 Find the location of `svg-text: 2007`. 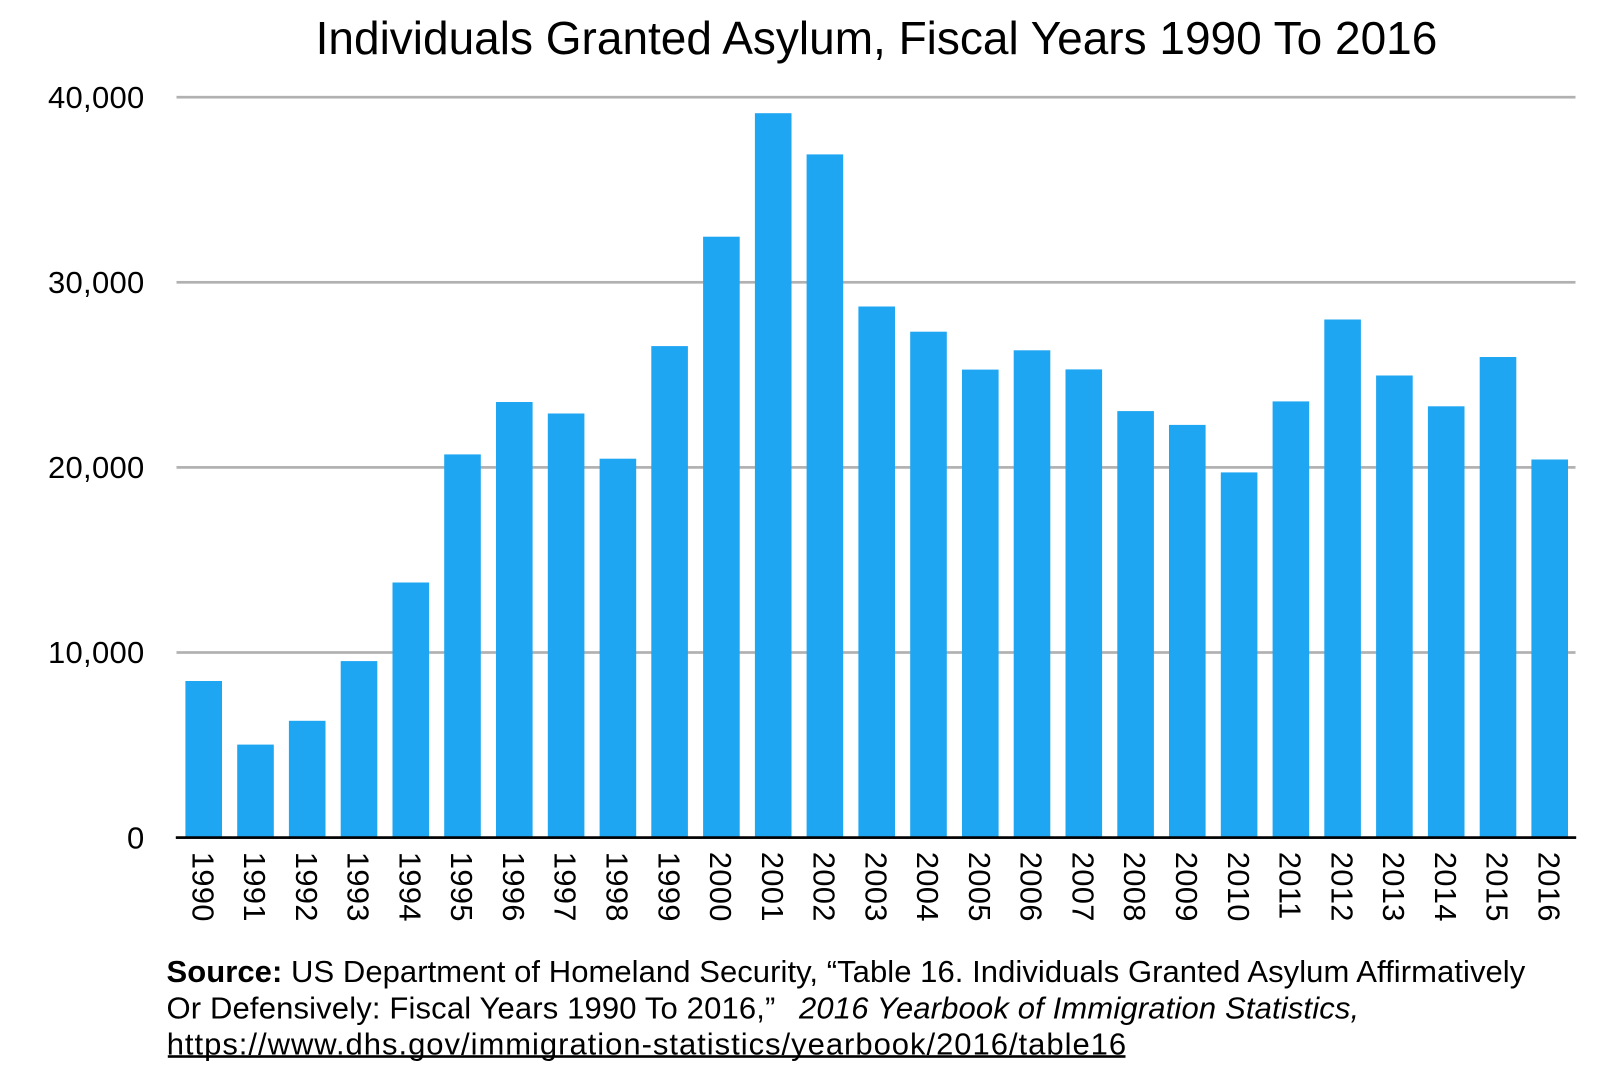

svg-text: 2007 is located at coordinates (1082, 887).